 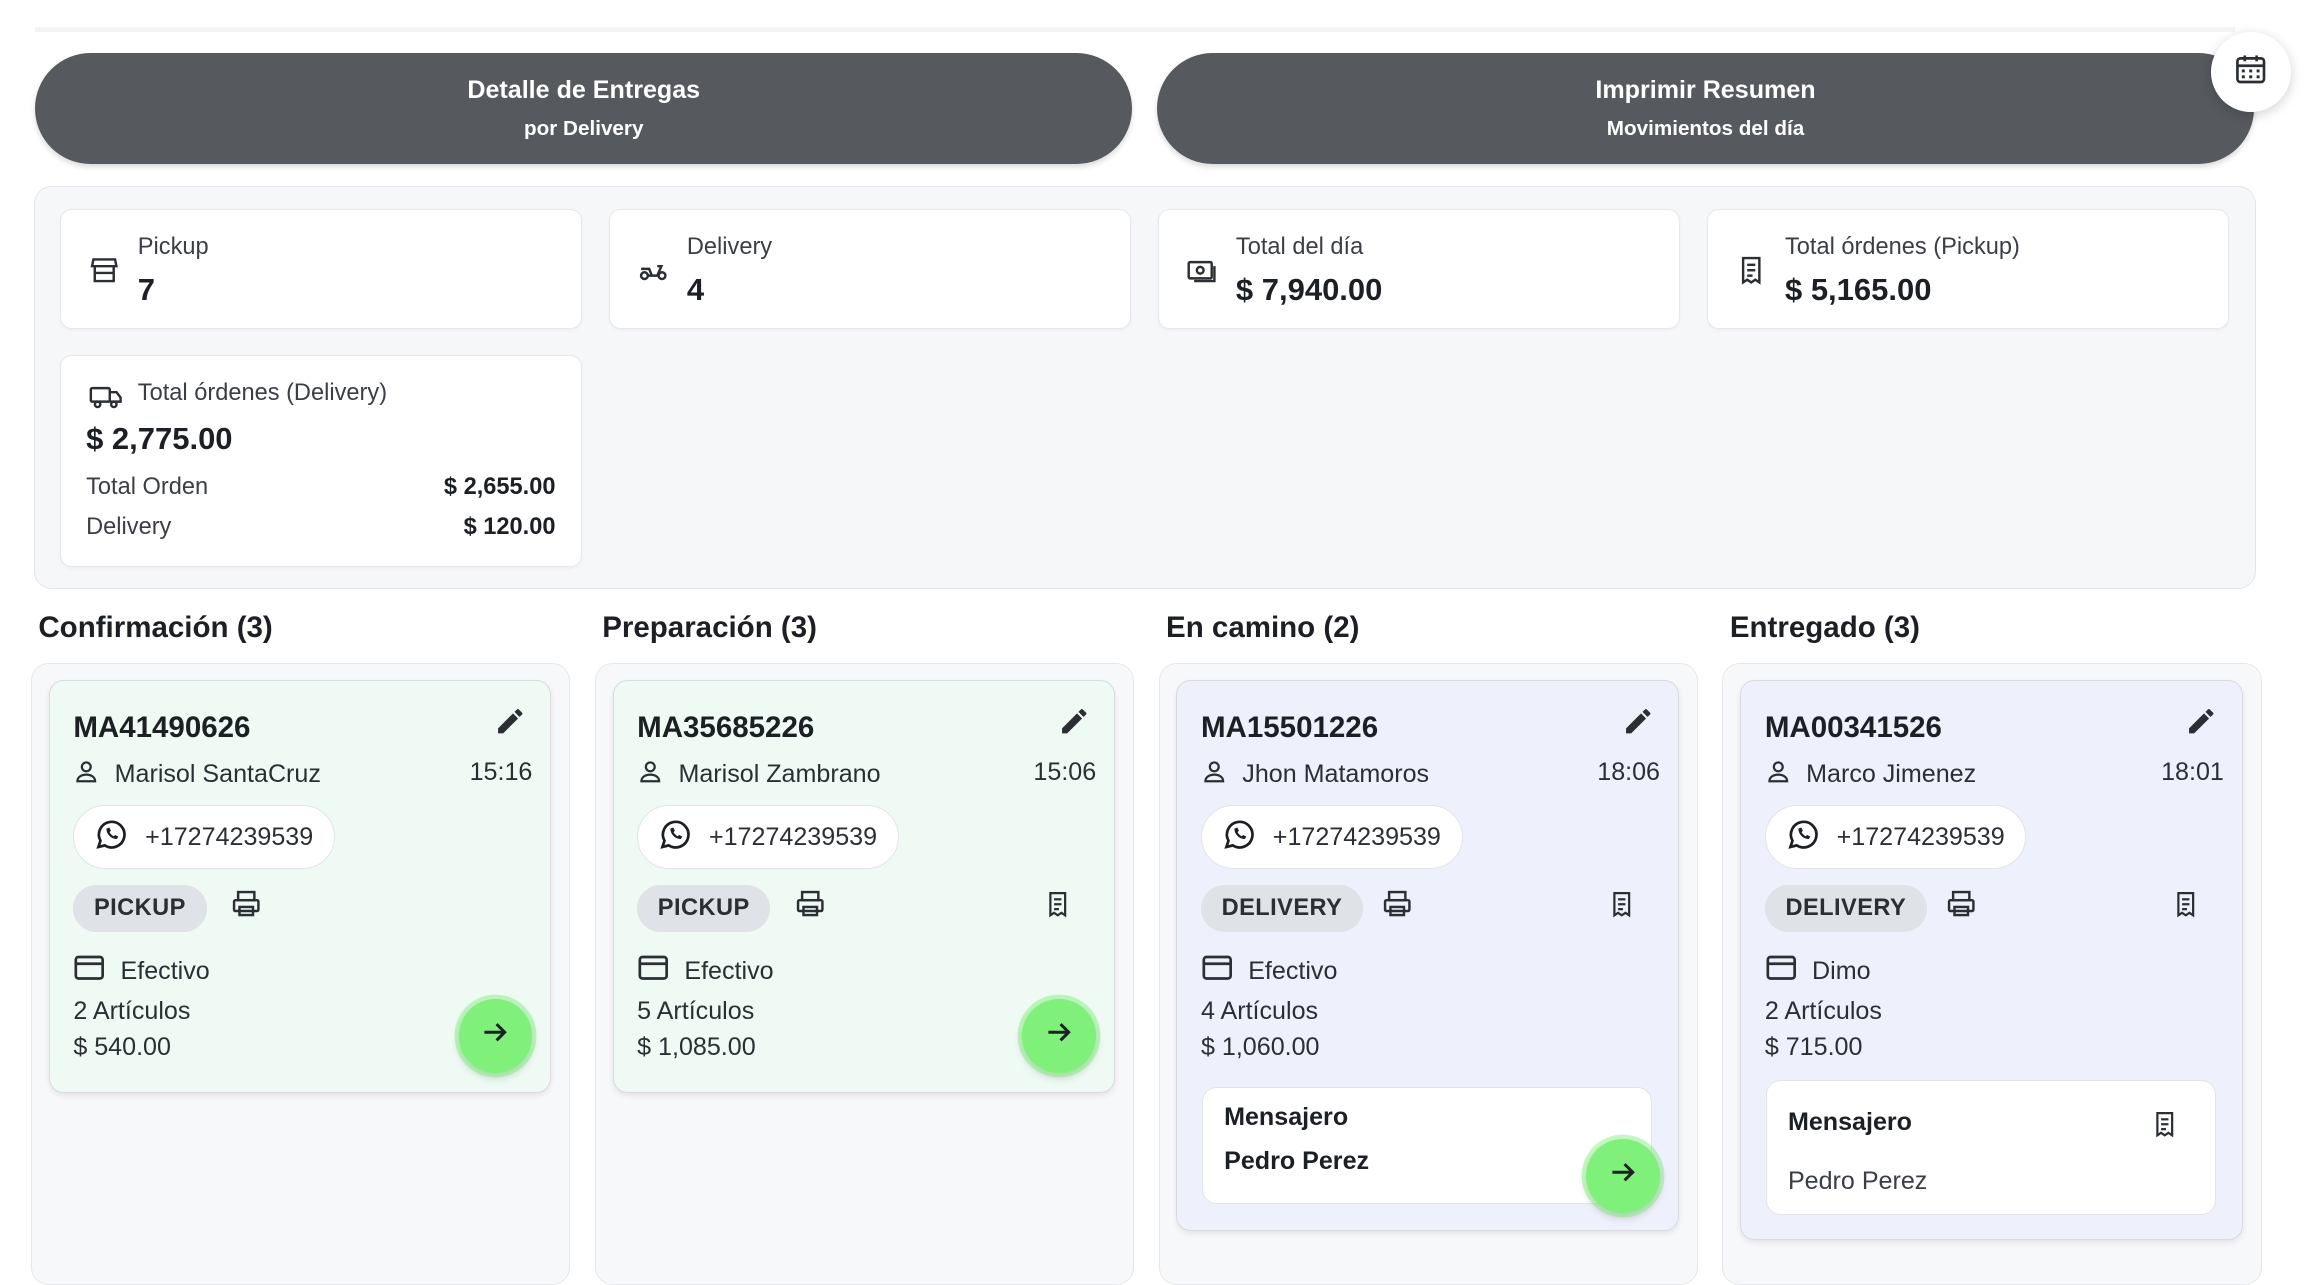 What do you see at coordinates (1705, 108) in the screenshot?
I see `print-summary-button: Imprimir Resumen Movimientos del día` at bounding box center [1705, 108].